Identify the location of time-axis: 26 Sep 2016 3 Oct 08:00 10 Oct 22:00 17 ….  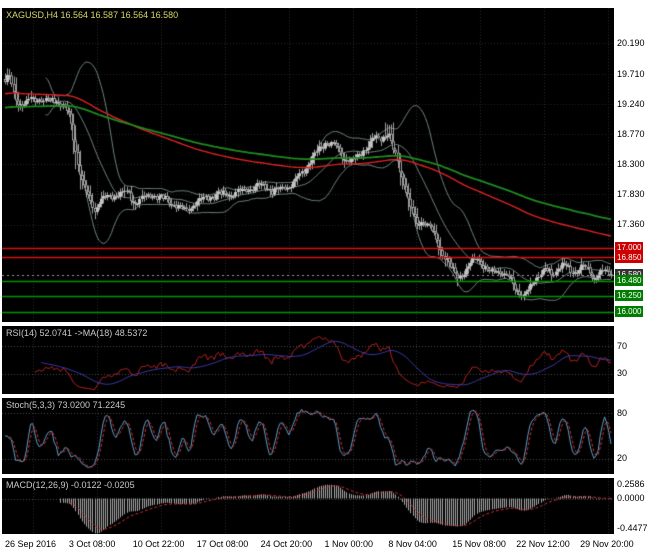
(330, 547).